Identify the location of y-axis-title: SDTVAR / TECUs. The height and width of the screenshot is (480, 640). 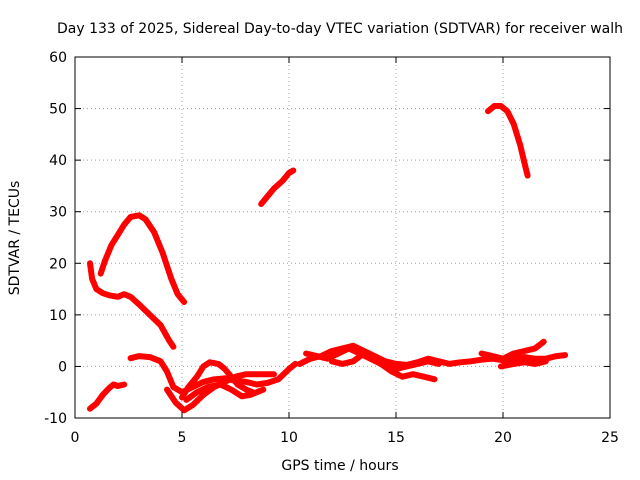
(15, 238).